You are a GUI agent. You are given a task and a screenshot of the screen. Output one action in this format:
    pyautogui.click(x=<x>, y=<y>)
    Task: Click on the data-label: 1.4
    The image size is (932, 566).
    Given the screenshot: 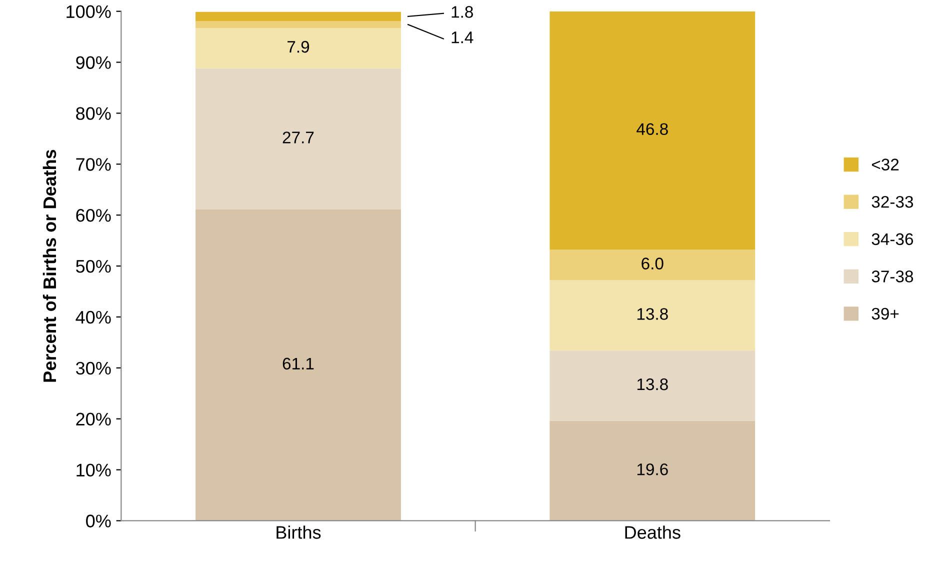 What is the action you would take?
    pyautogui.click(x=463, y=38)
    